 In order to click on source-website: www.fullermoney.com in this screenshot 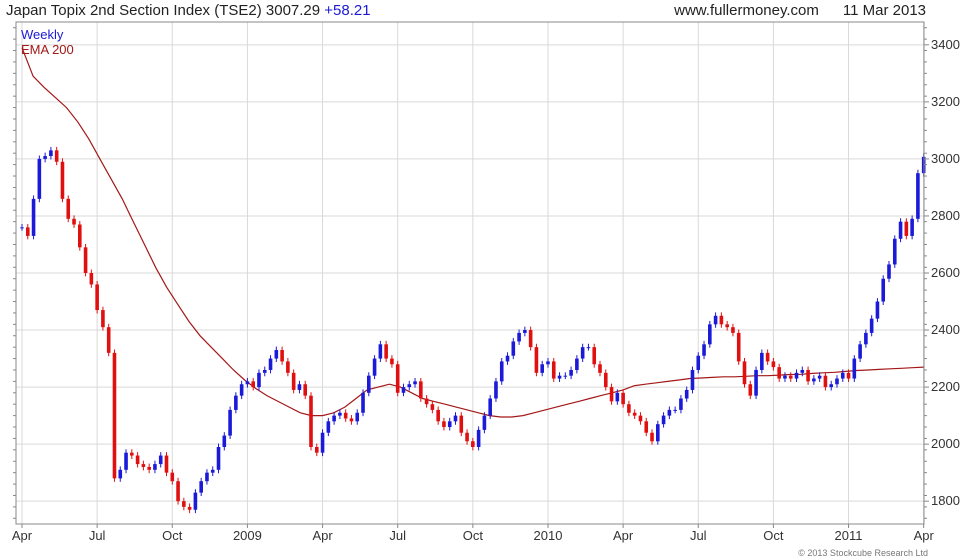, I will do `click(746, 10)`.